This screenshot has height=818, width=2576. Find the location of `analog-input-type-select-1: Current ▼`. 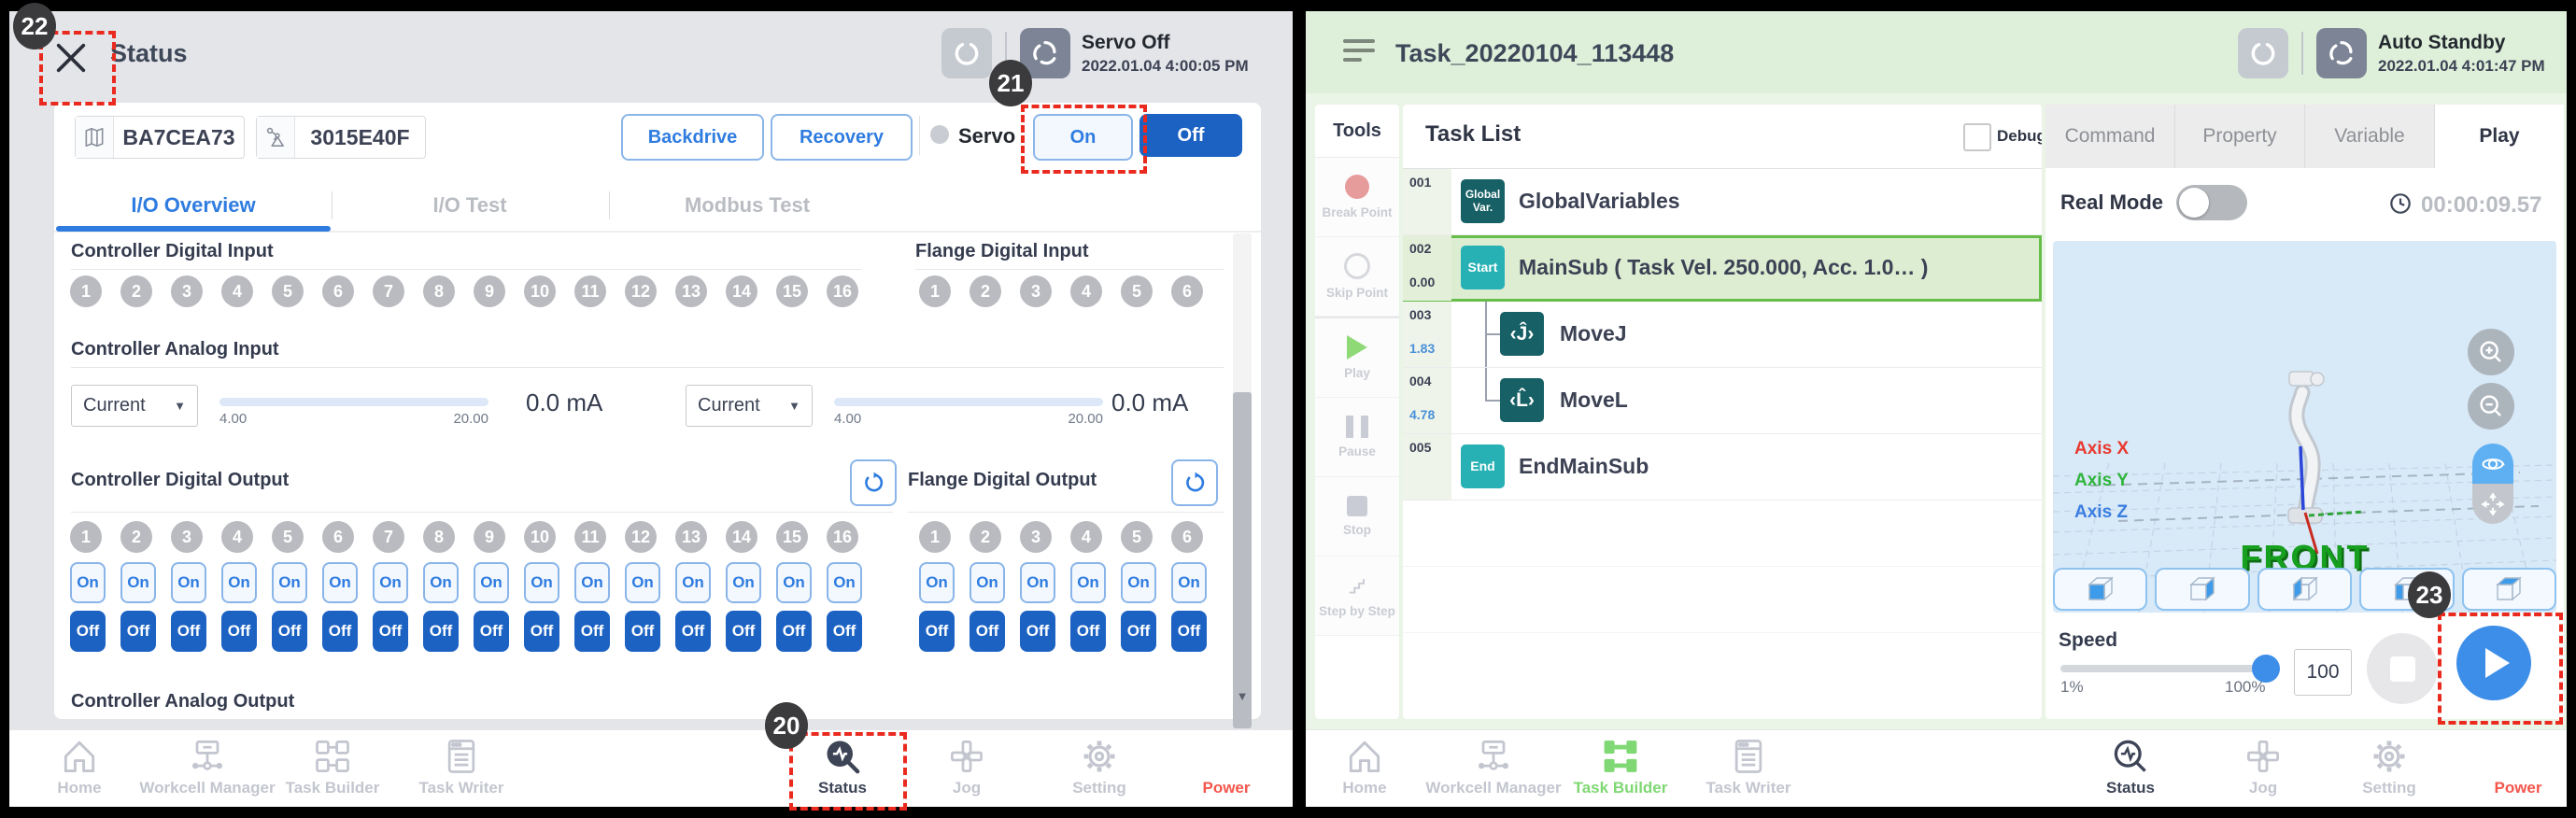

analog-input-type-select-1: Current ▼ is located at coordinates (134, 406).